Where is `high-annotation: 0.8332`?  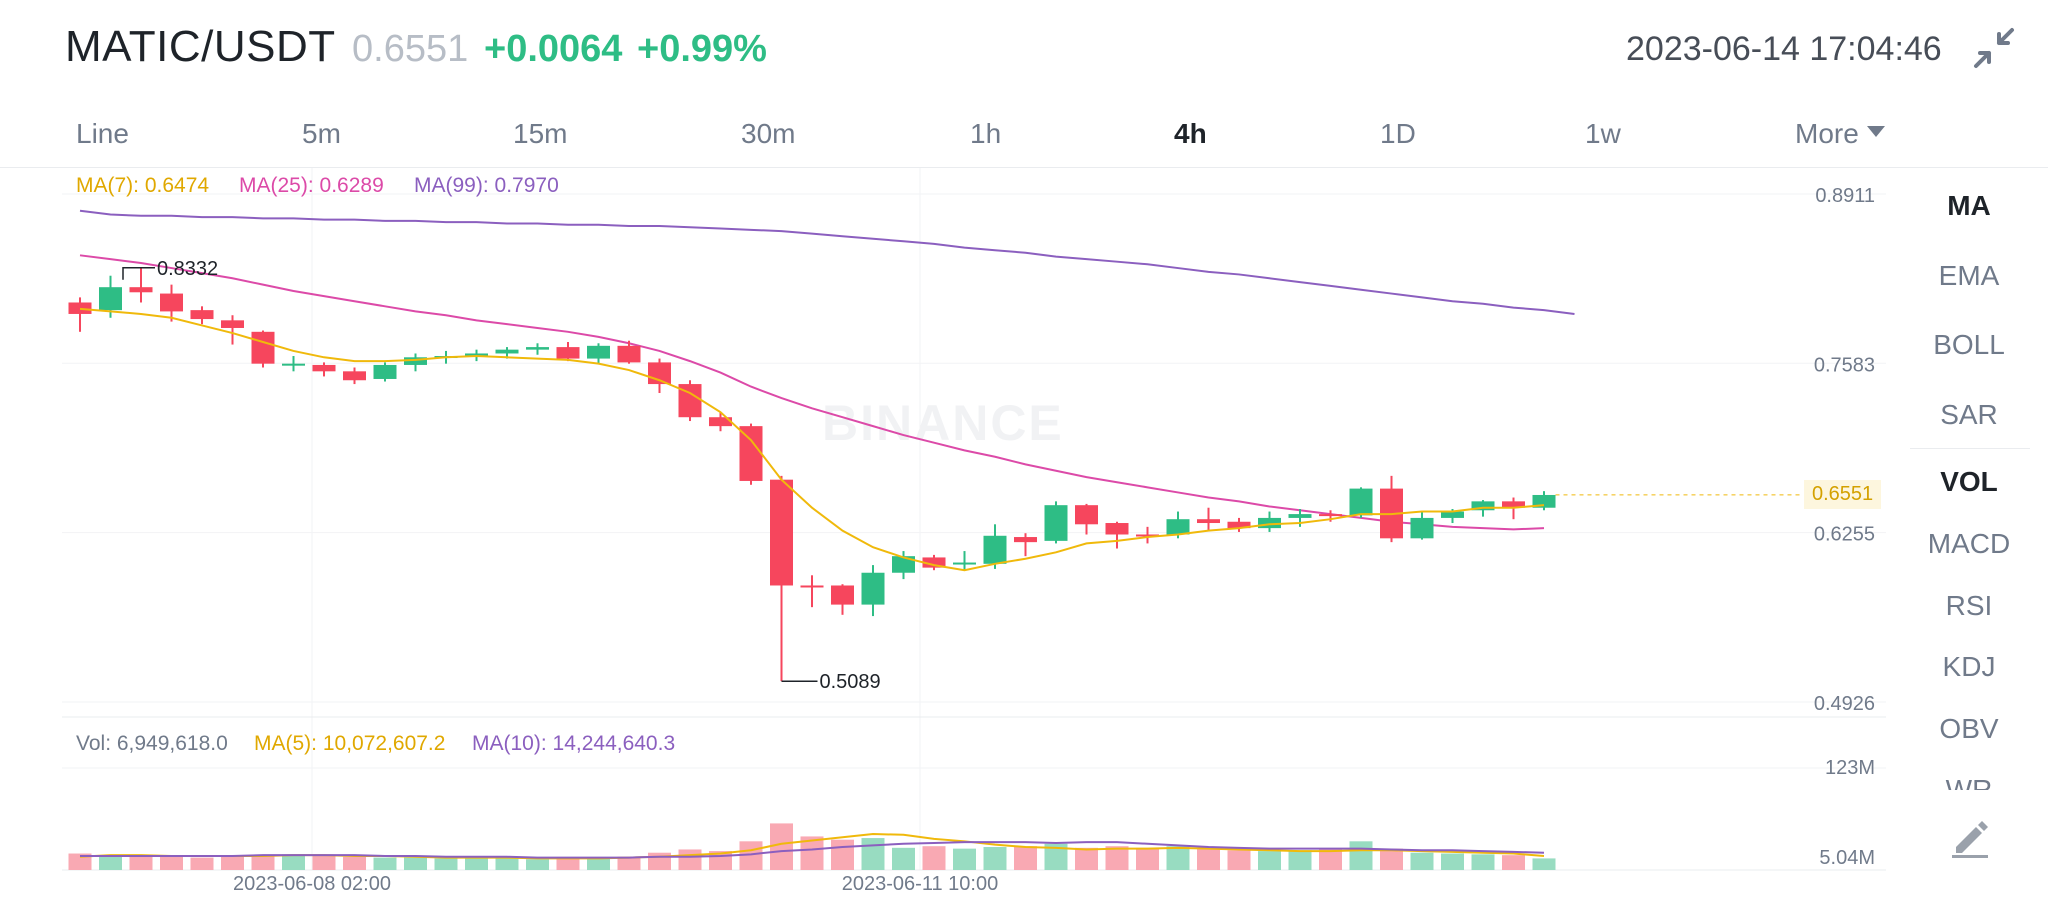 high-annotation: 0.8332 is located at coordinates (187, 269).